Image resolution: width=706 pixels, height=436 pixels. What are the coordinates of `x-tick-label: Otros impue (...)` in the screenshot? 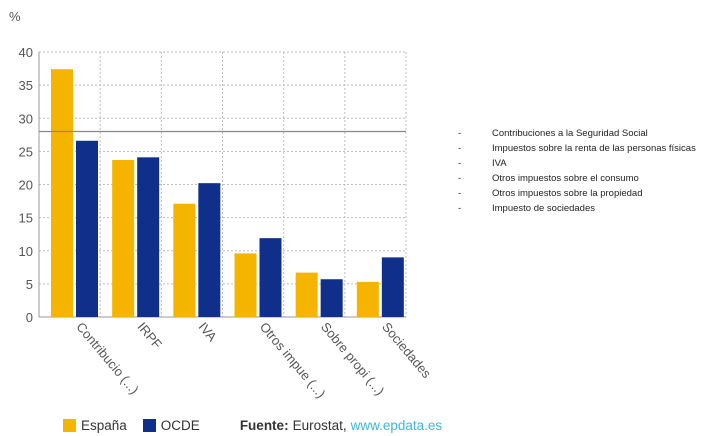 It's located at (293, 360).